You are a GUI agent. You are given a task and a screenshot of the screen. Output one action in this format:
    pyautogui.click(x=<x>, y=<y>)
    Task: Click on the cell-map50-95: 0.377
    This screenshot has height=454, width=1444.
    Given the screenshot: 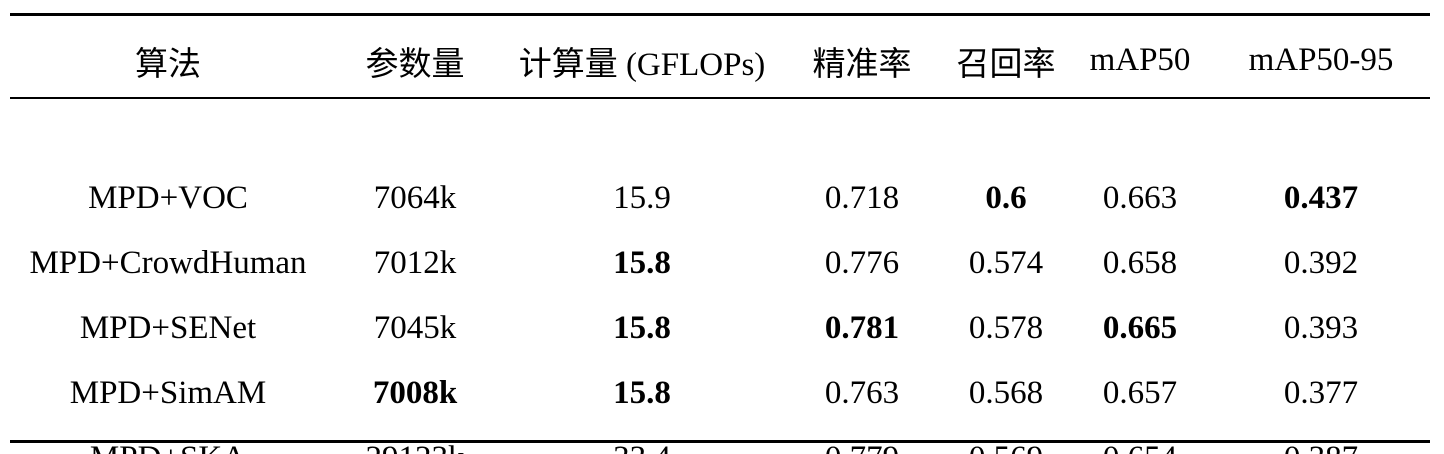 What is the action you would take?
    pyautogui.click(x=1321, y=393)
    